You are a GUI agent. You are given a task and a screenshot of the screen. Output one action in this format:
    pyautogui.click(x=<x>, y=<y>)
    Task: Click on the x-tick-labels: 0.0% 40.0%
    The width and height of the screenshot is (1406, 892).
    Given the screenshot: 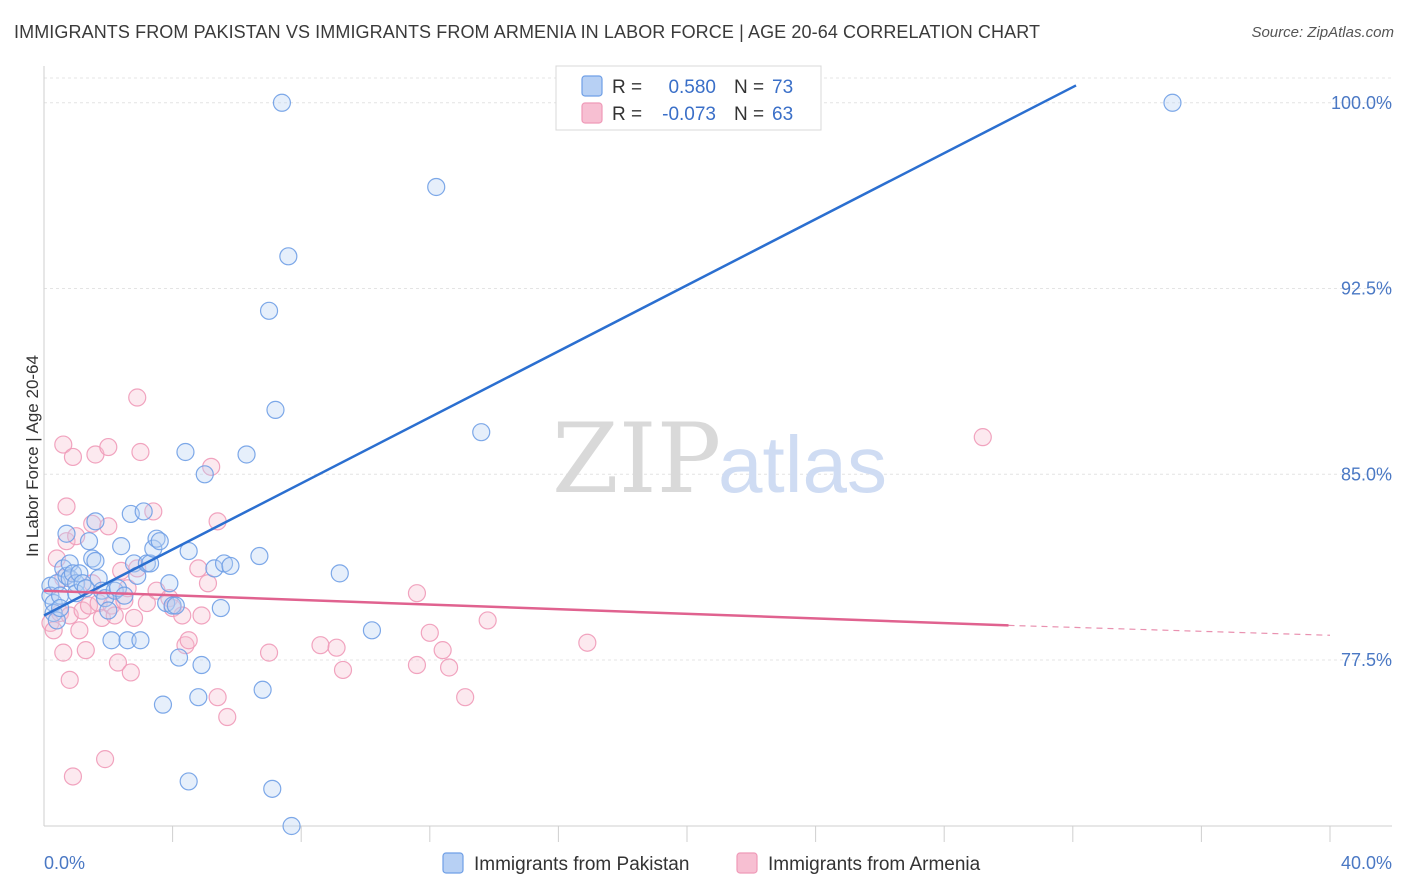 What is the action you would take?
    pyautogui.click(x=718, y=863)
    